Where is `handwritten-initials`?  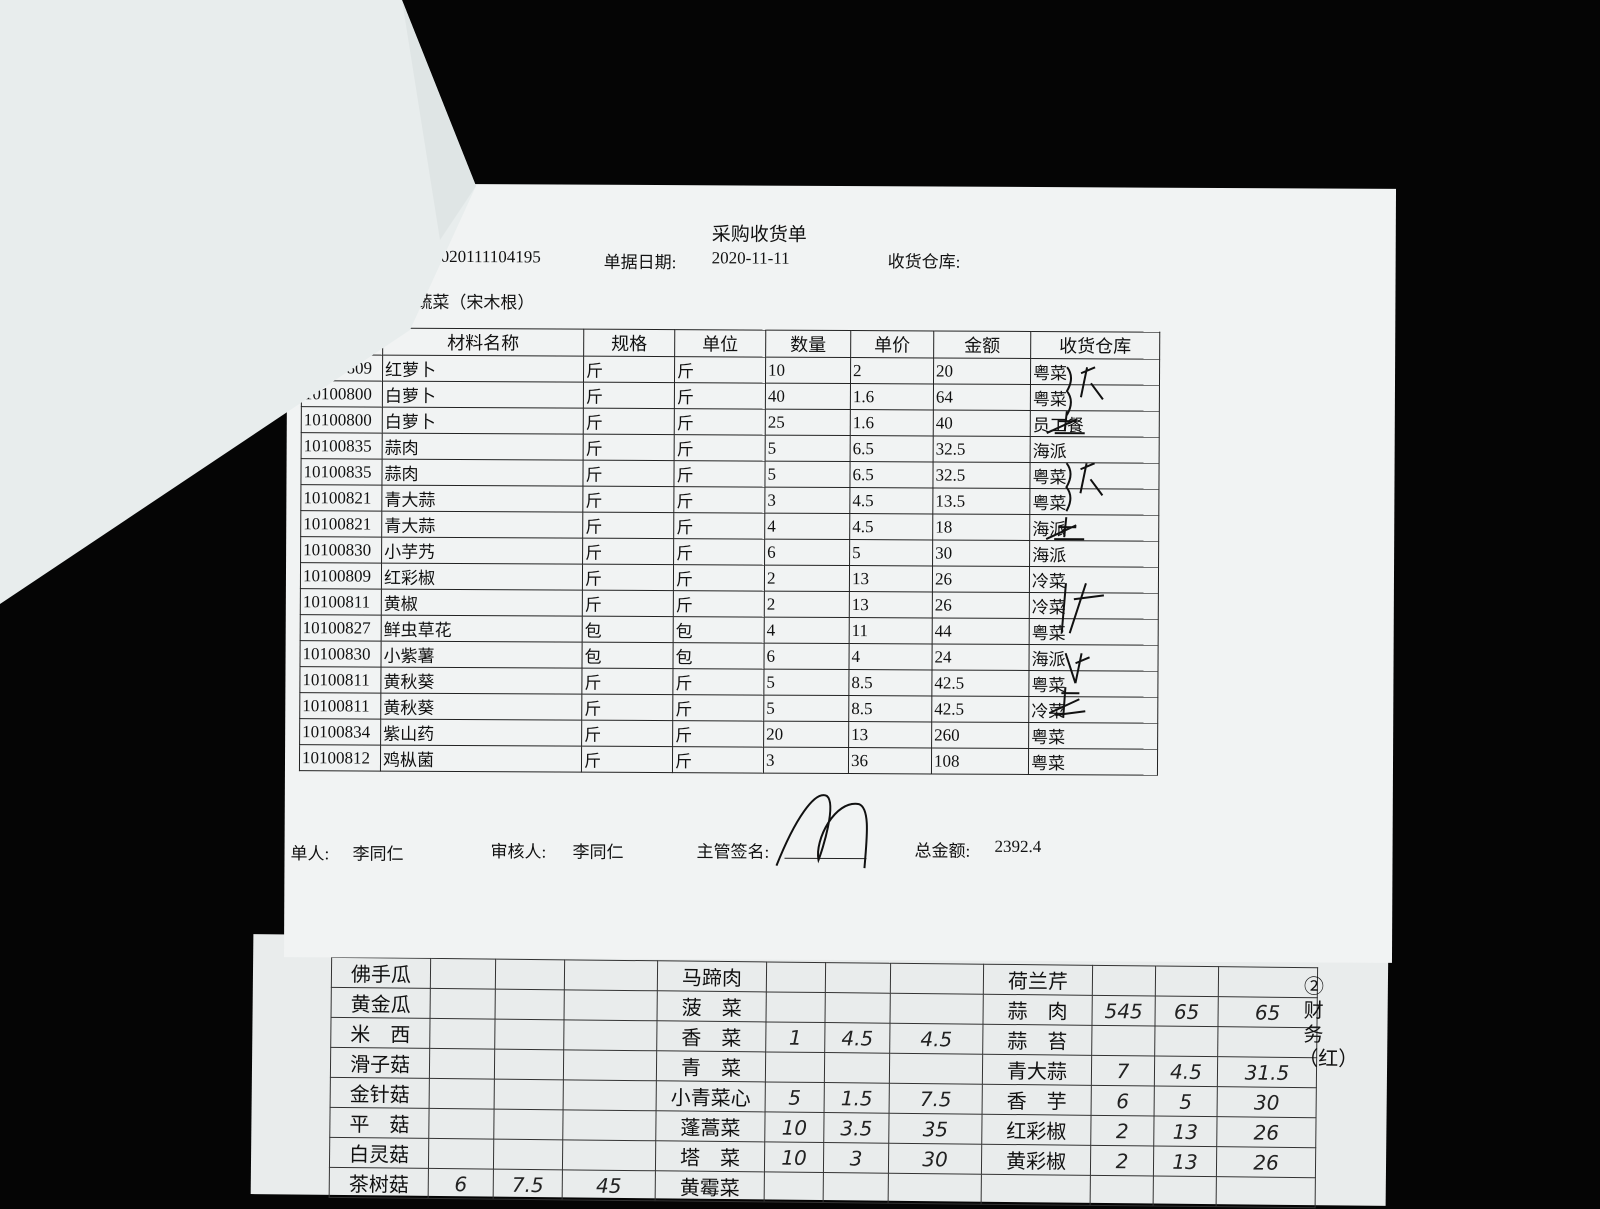
handwritten-initials is located at coordinates (1075, 542).